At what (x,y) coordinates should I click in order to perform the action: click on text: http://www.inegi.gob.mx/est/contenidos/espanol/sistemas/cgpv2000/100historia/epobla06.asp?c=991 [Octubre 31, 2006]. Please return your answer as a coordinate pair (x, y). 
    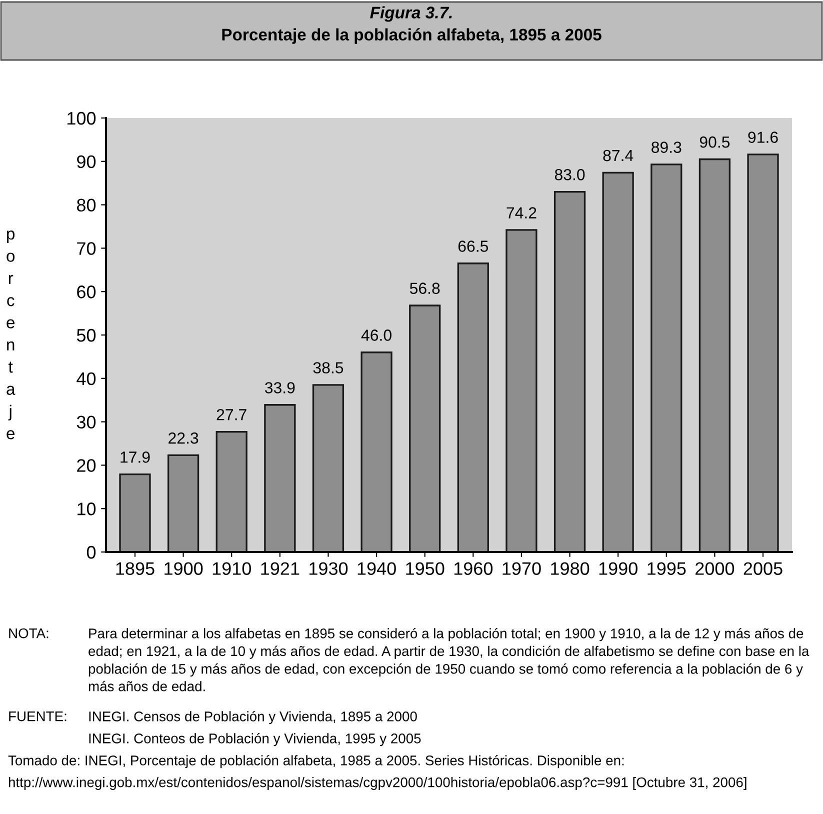
    Looking at the image, I should click on (377, 783).